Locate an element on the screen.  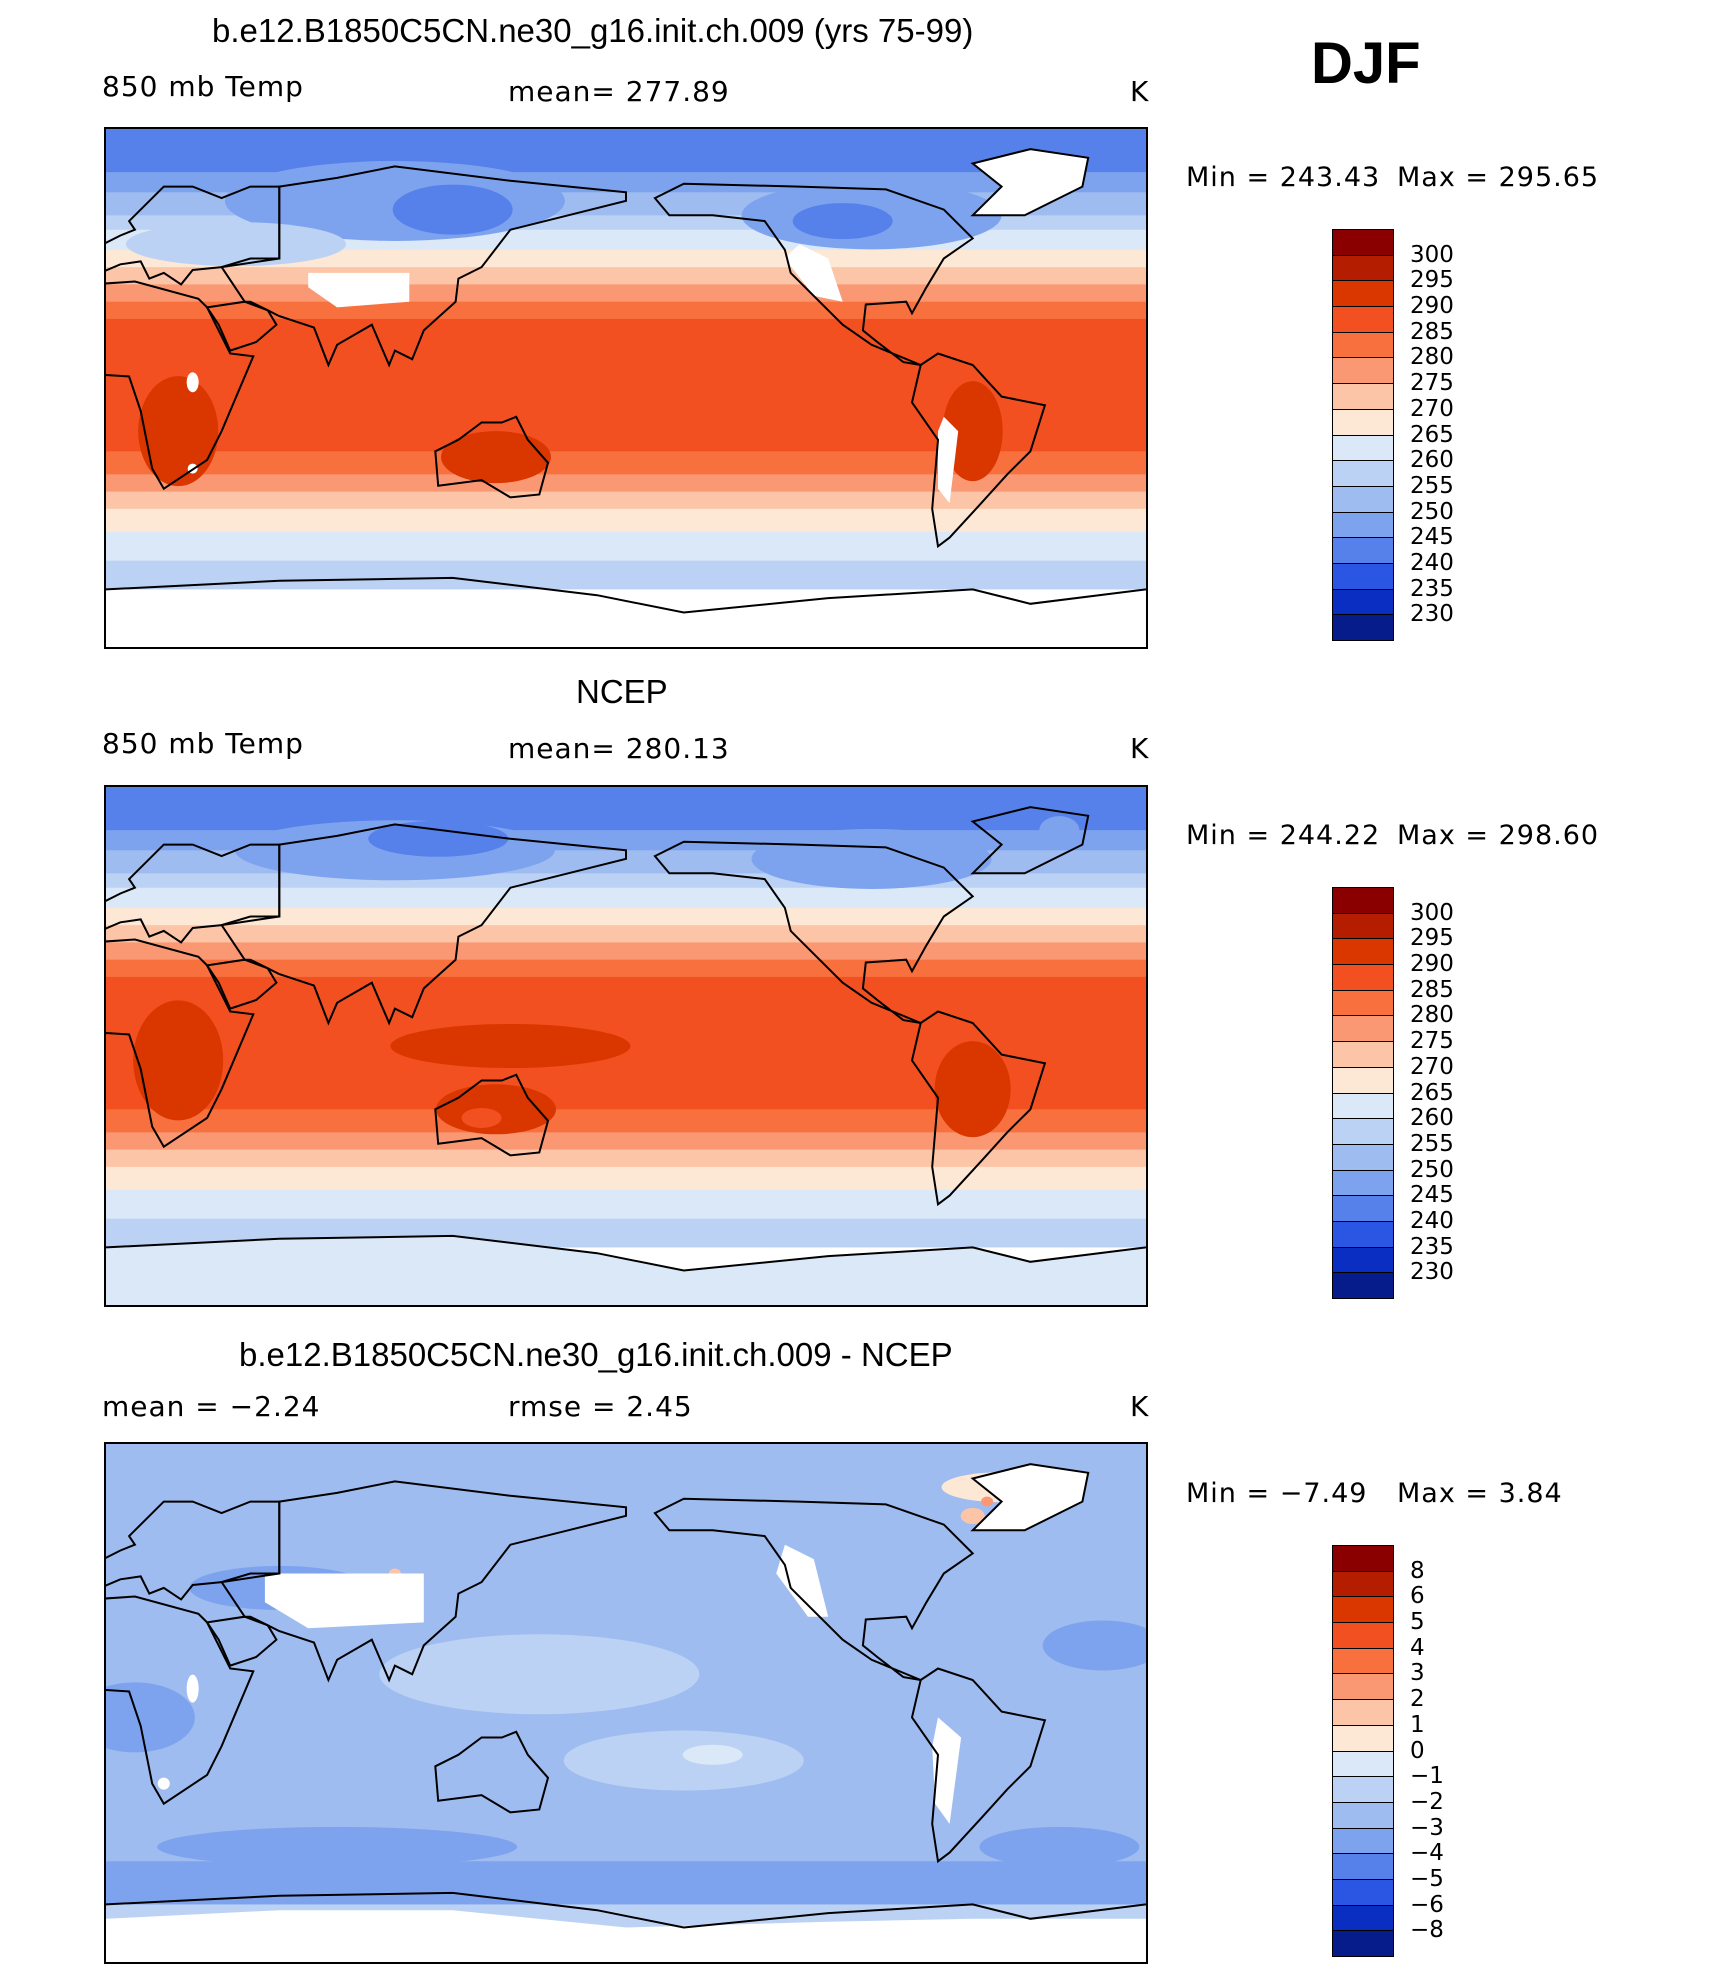
panel3-rmse-label: rmse = 2.45 is located at coordinates (600, 1406).